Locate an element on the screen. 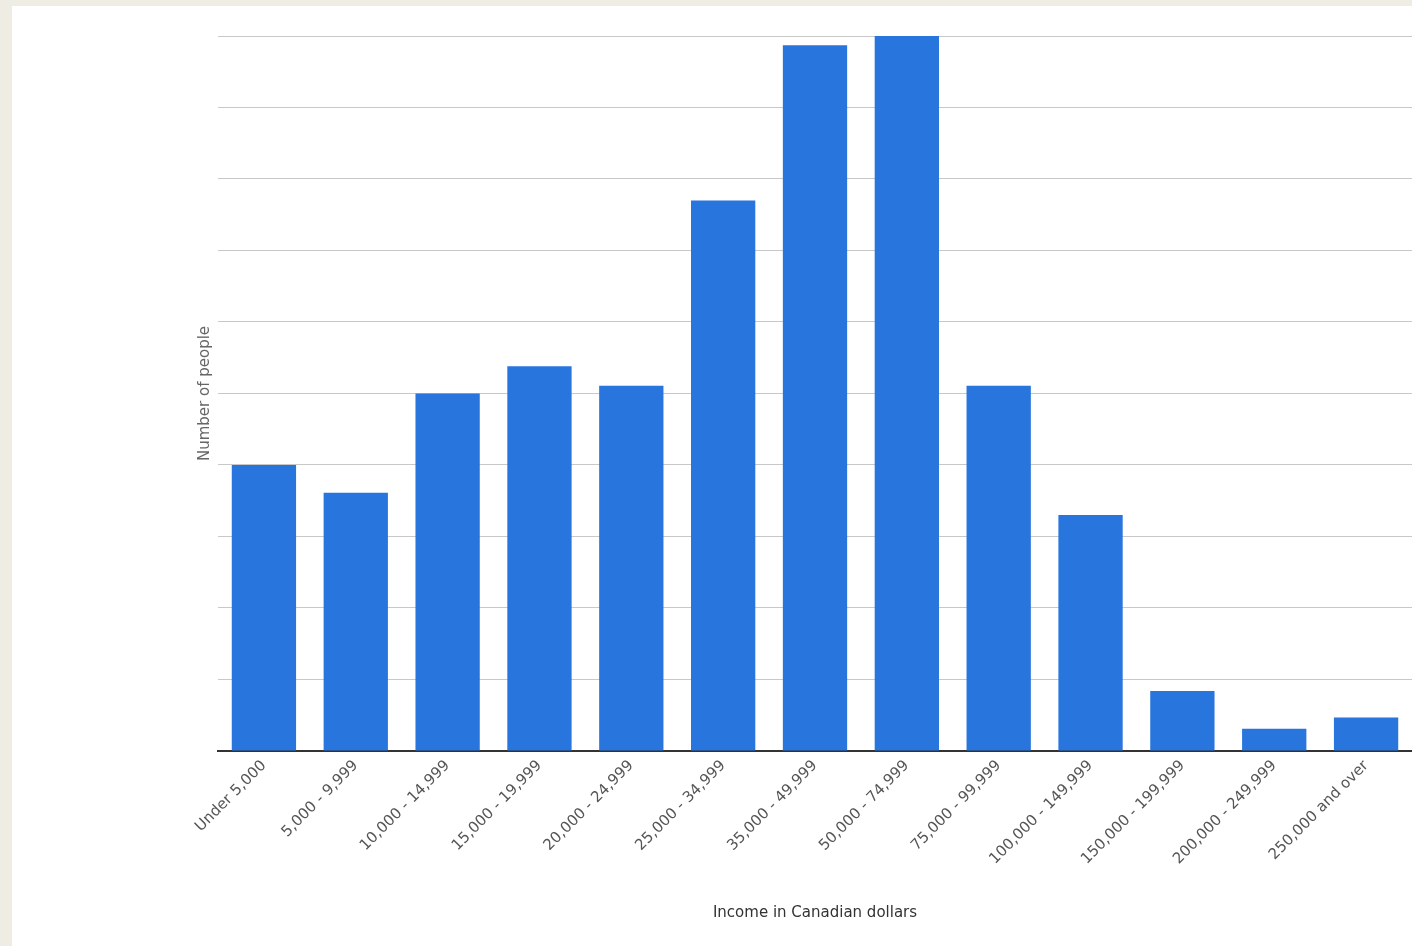 The width and height of the screenshot is (1412, 946). y-axis-title: Number of people is located at coordinates (203, 393).